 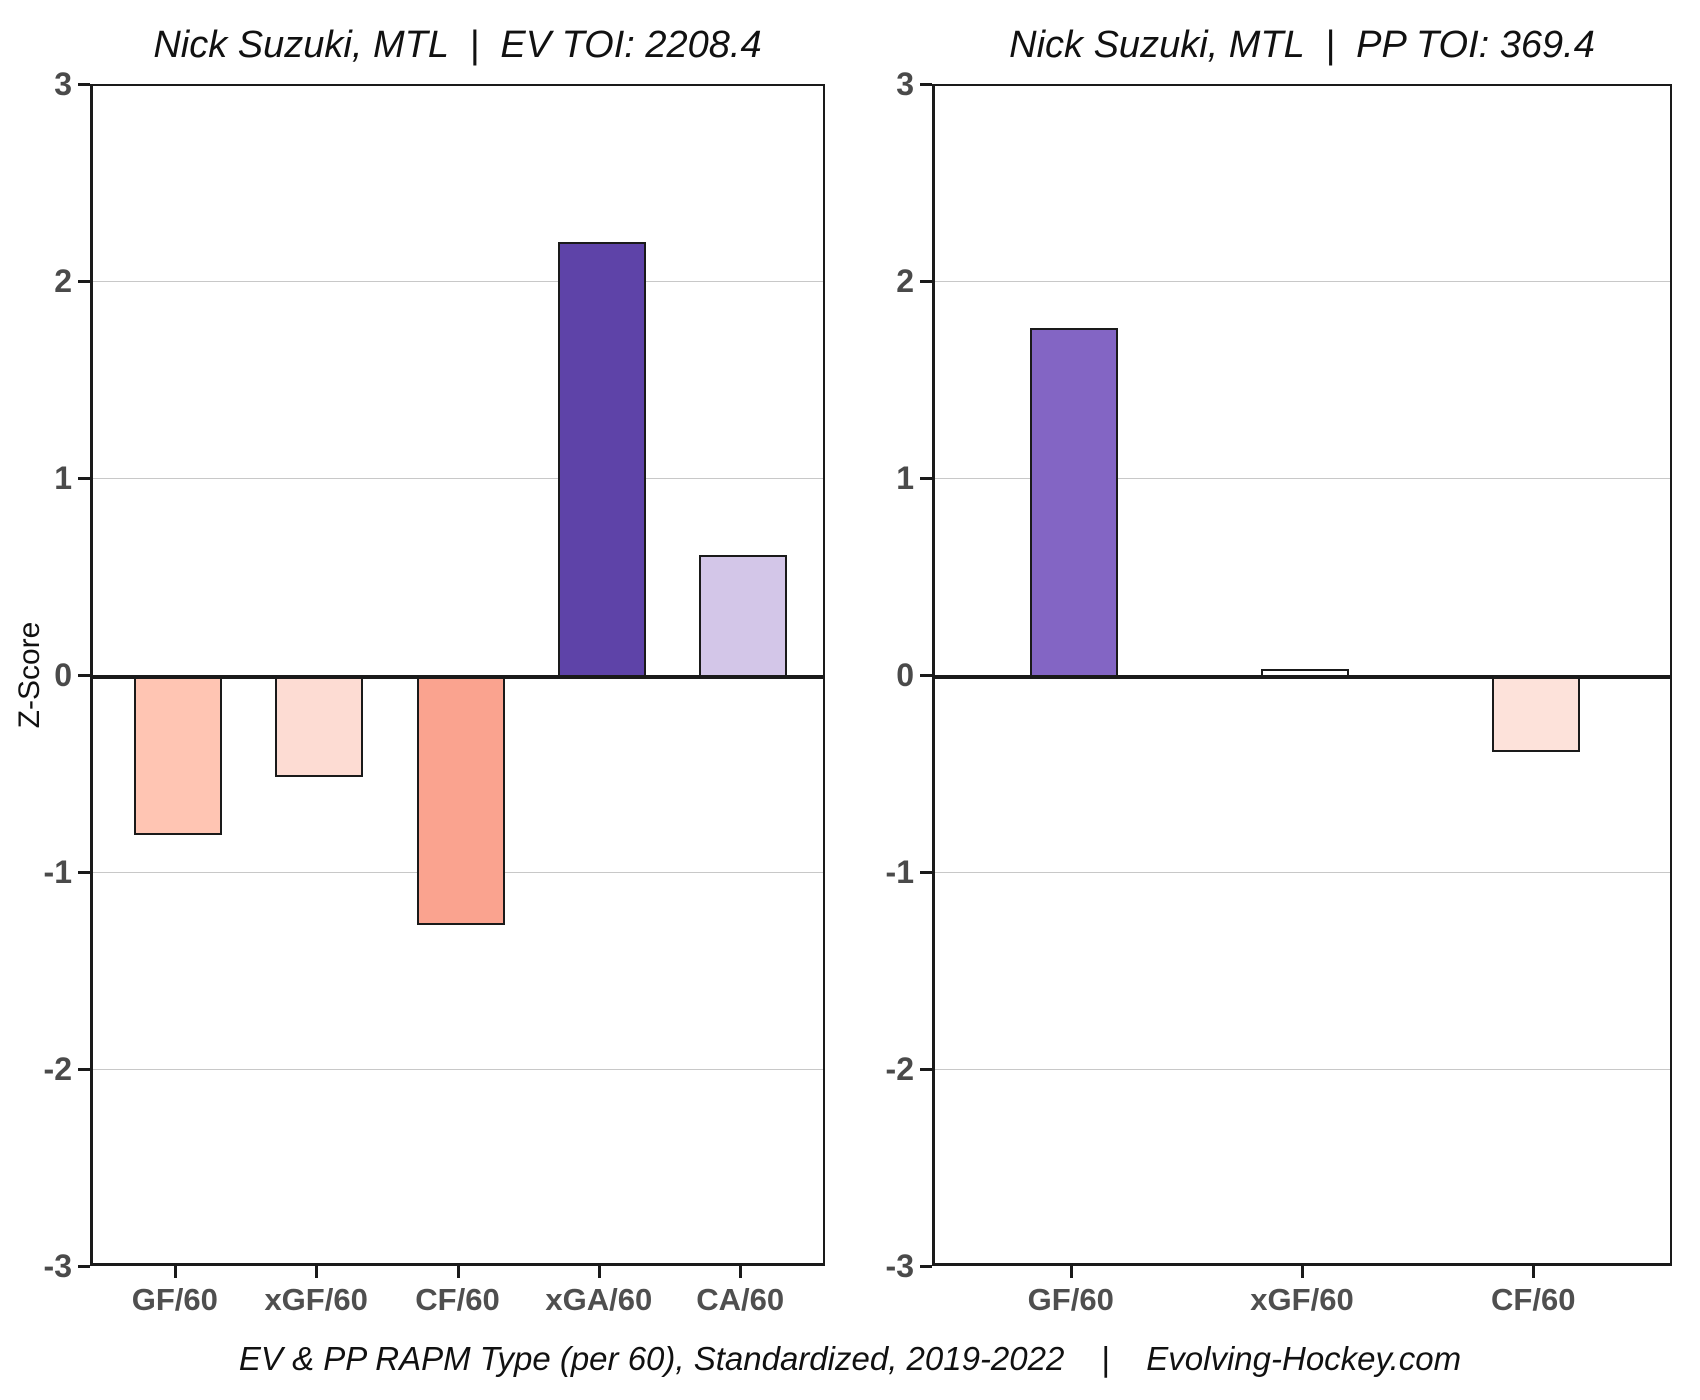 I want to click on right-chart-title: Nick Suzuki, MTL | PP TOI: 369.4, so click(x=1302, y=45).